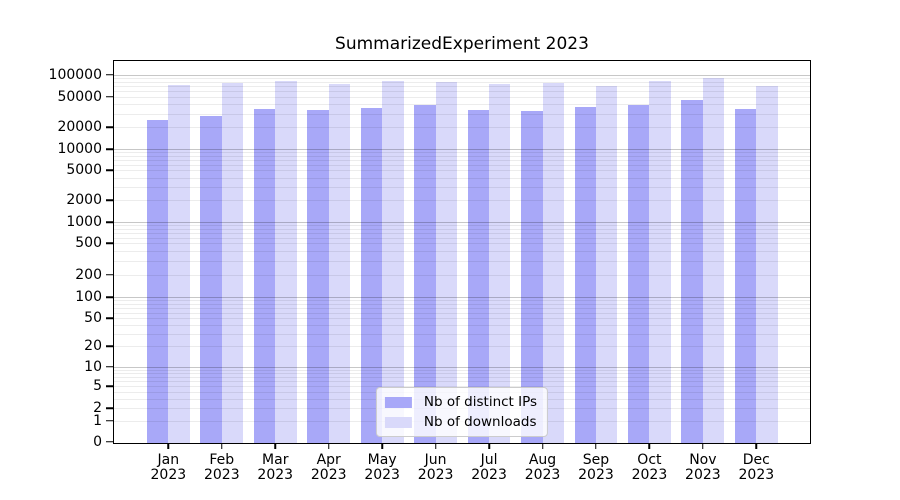 The image size is (900, 500). I want to click on bar-distinct-ips-apr, so click(318, 276).